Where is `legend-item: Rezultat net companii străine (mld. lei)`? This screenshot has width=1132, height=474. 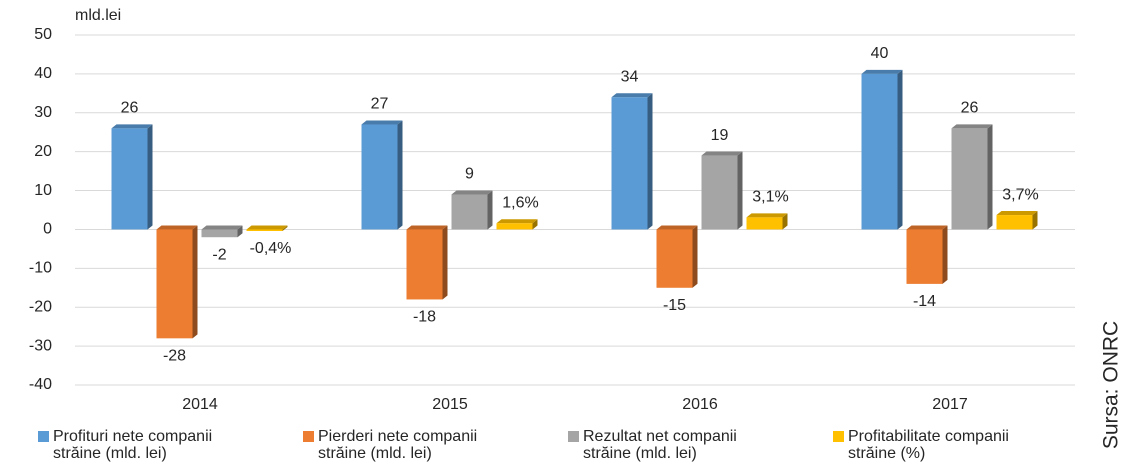 legend-item: Rezultat net companii străine (mld. lei) is located at coordinates (700, 445).